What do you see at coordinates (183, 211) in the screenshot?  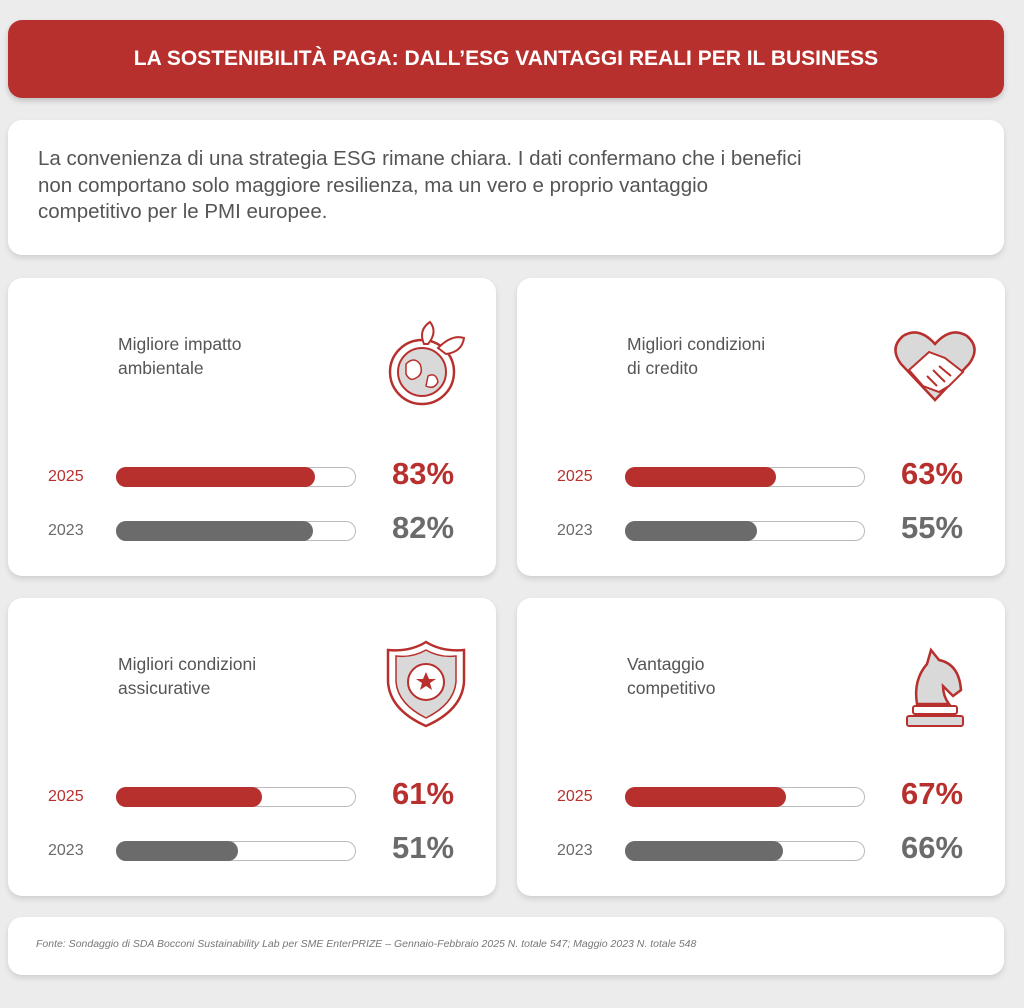 I see `intro-line: competitivo per le PMI europee.` at bounding box center [183, 211].